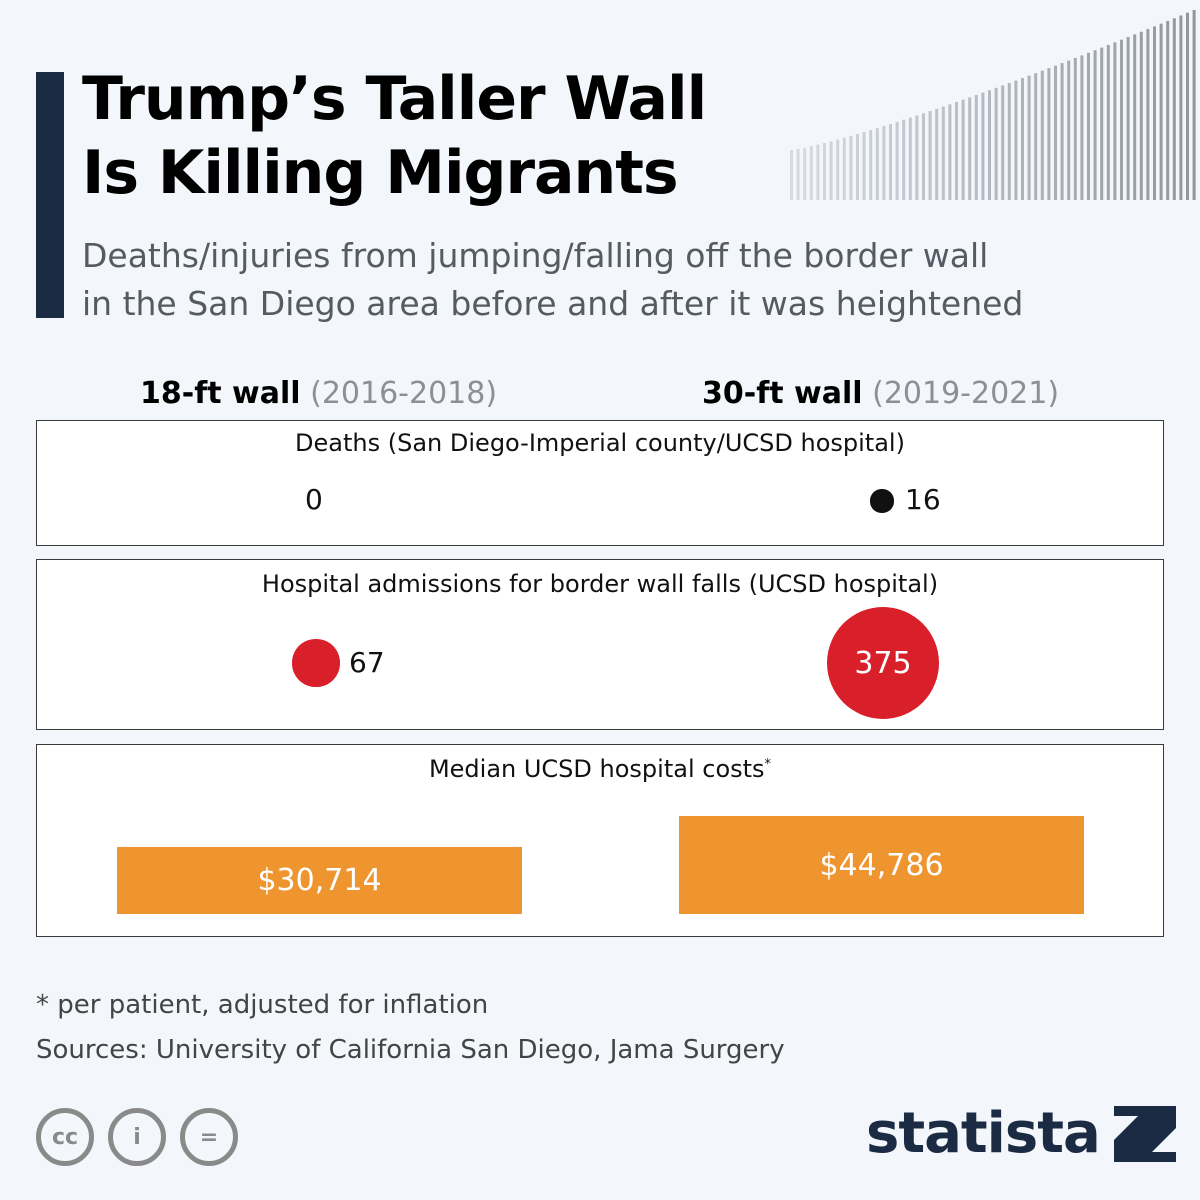  I want to click on column-label: 18-ft wall, so click(220, 393).